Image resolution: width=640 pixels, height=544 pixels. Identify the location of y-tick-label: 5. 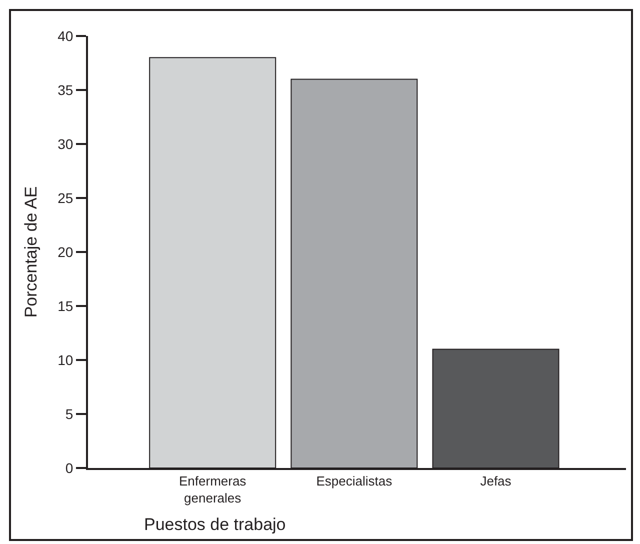
(69, 414).